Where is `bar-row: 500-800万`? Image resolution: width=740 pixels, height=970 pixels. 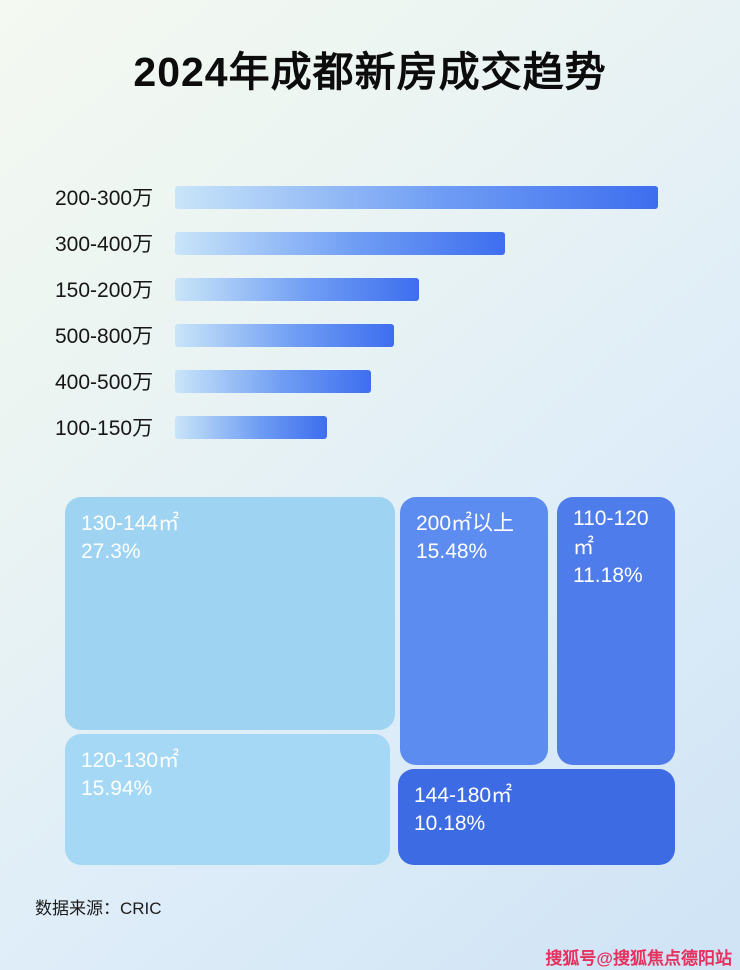
bar-row: 500-800万 is located at coordinates (380, 335).